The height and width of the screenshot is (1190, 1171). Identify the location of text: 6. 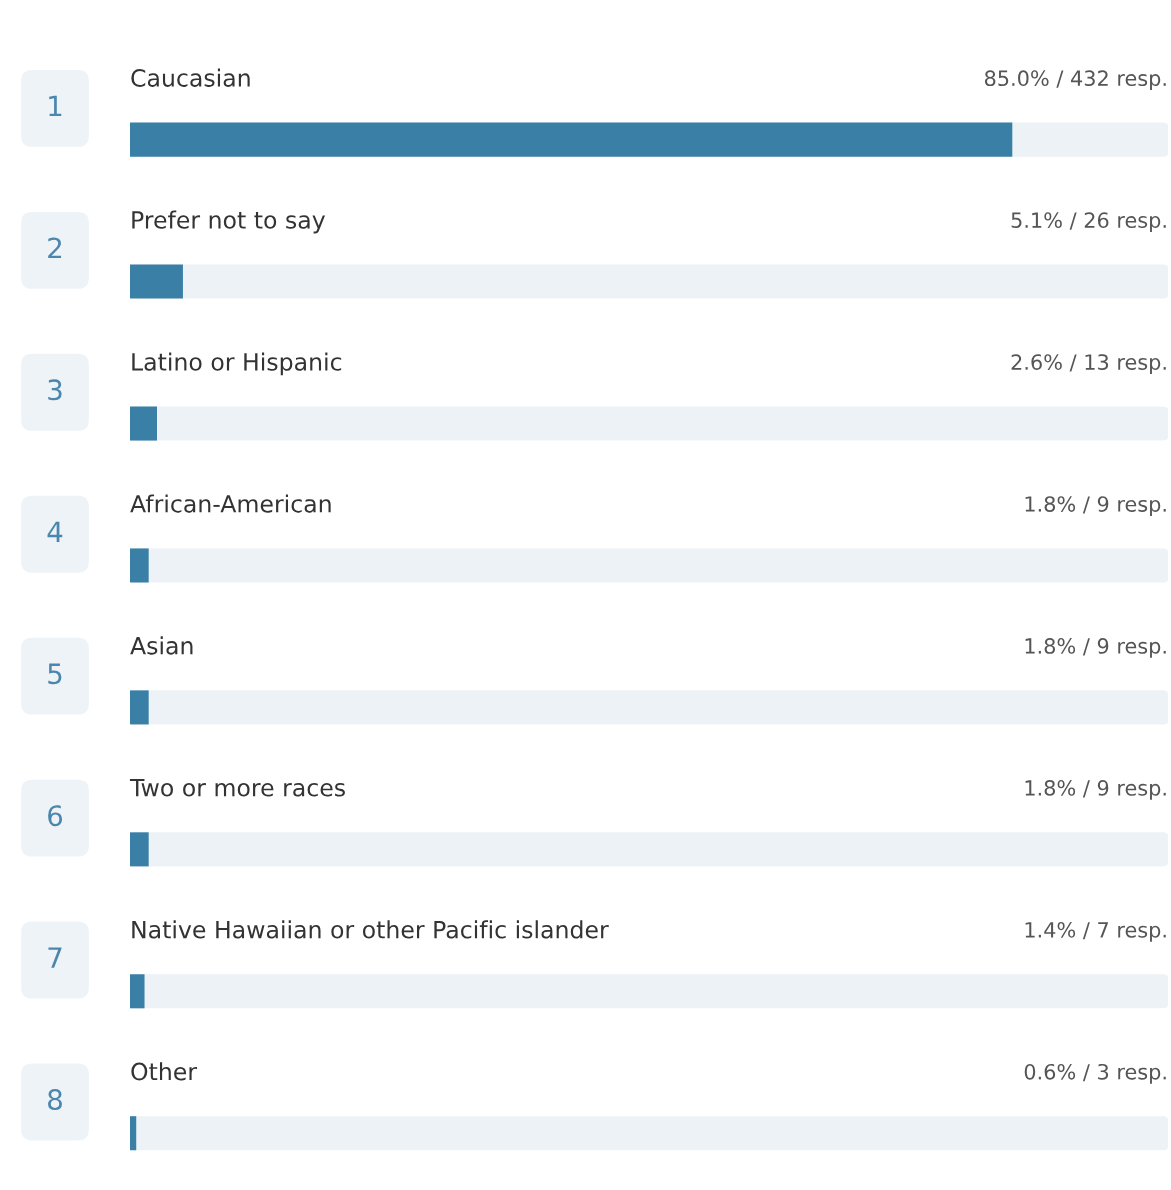
(55, 816).